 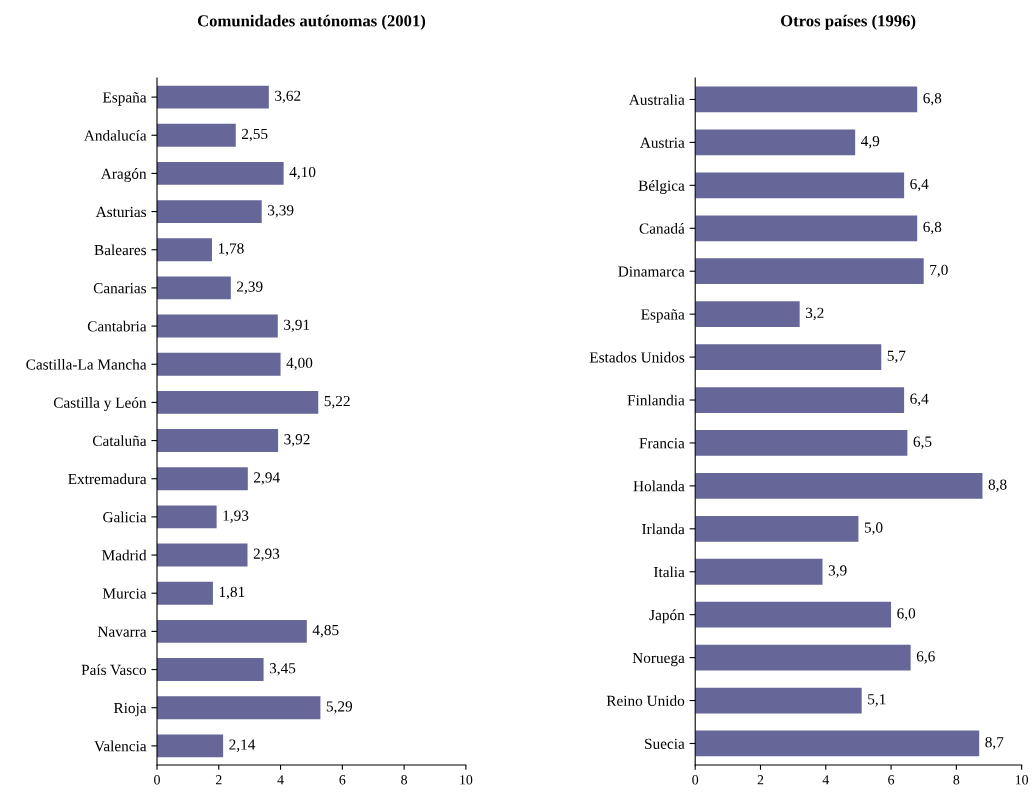 I want to click on y-tick-label: Dinamarca, so click(x=651, y=271).